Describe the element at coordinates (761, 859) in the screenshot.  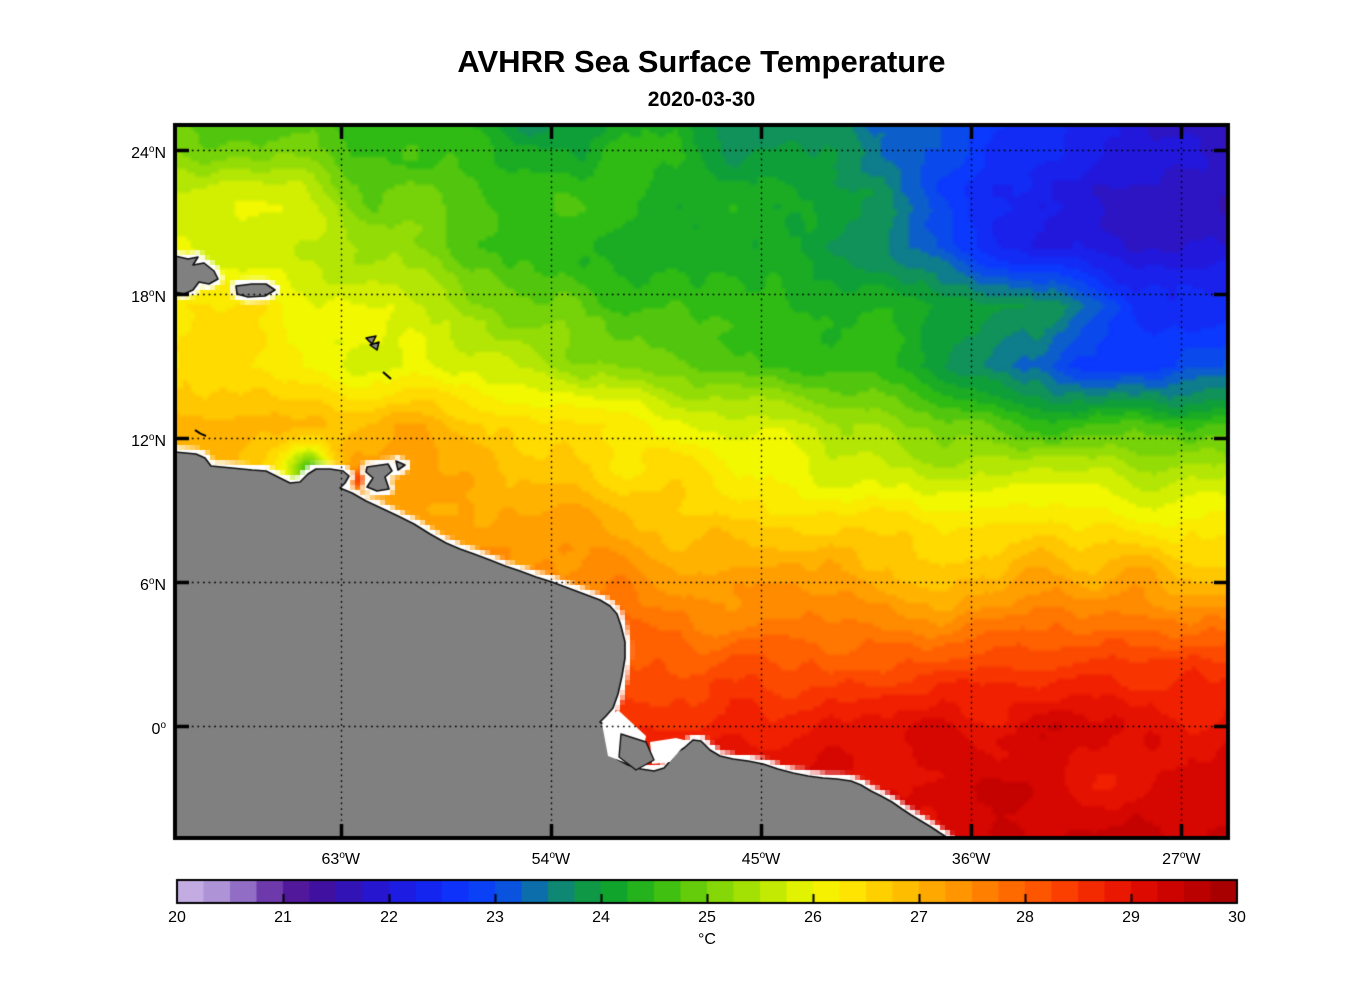
I see `x-tick-label: 45oW` at that location.